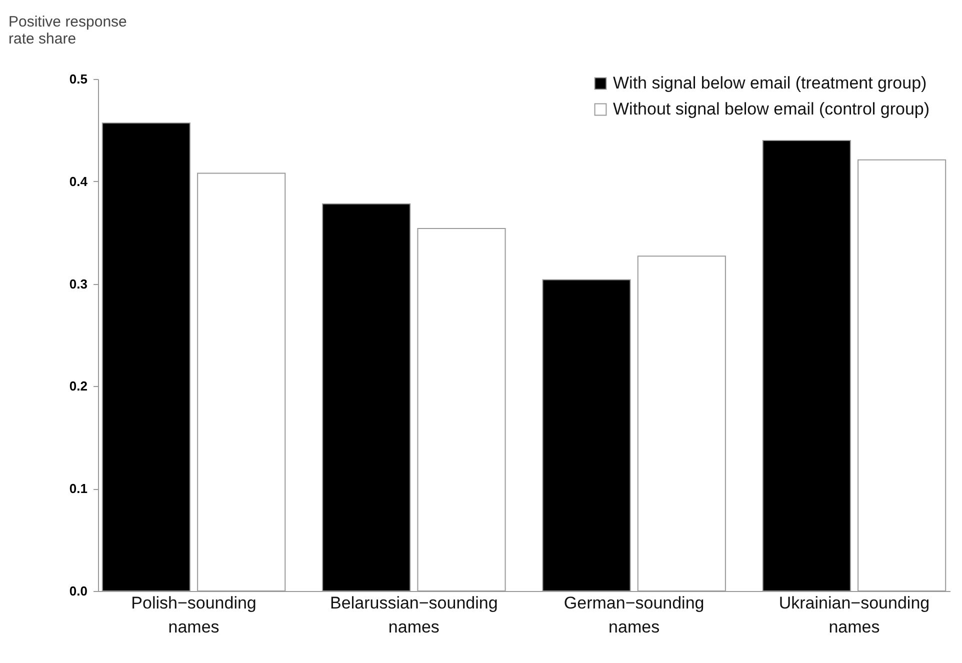  What do you see at coordinates (78, 591) in the screenshot?
I see `y-tick-label: 0.0` at bounding box center [78, 591].